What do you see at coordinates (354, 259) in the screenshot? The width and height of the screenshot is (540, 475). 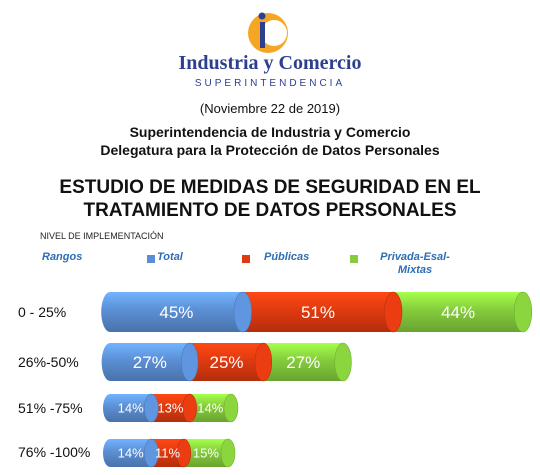 I see `legend-swatch-privada` at bounding box center [354, 259].